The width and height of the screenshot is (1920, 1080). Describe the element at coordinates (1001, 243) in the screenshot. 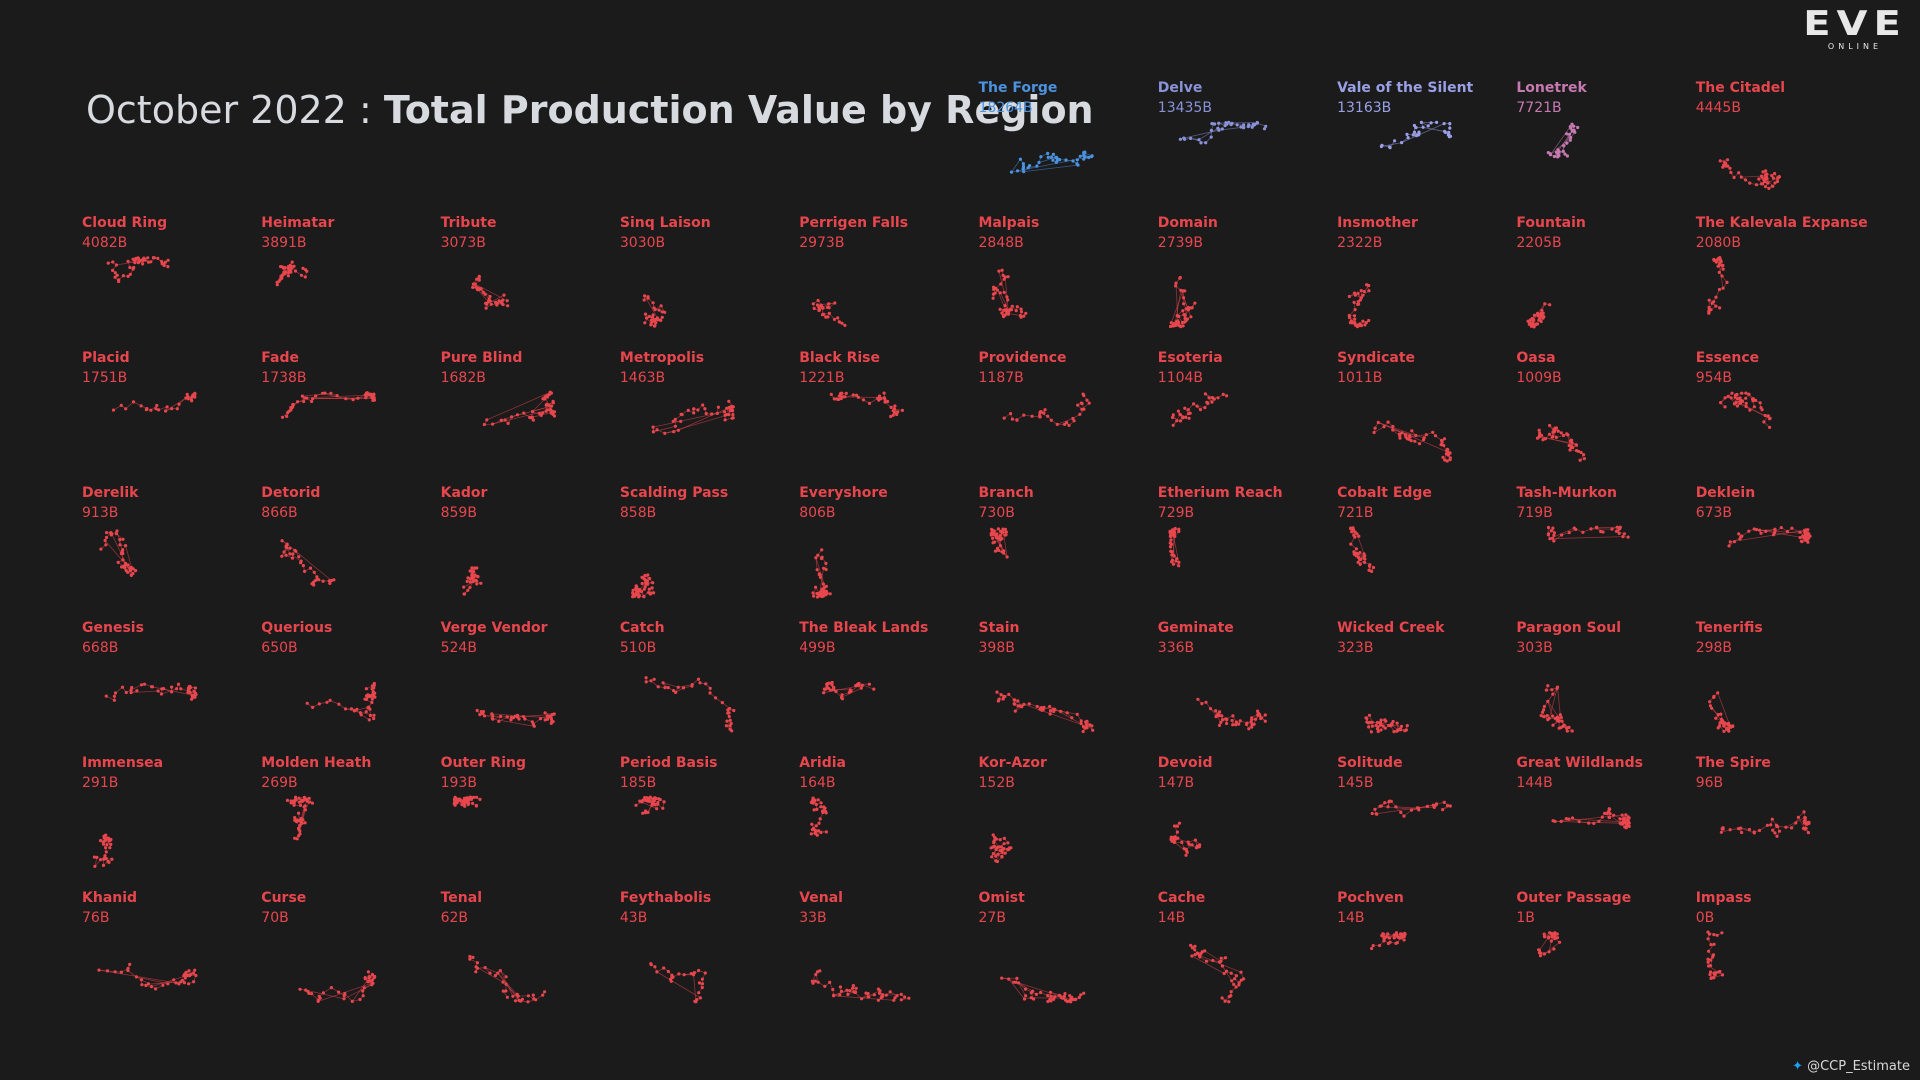

I see `region-value: 2848B` at that location.